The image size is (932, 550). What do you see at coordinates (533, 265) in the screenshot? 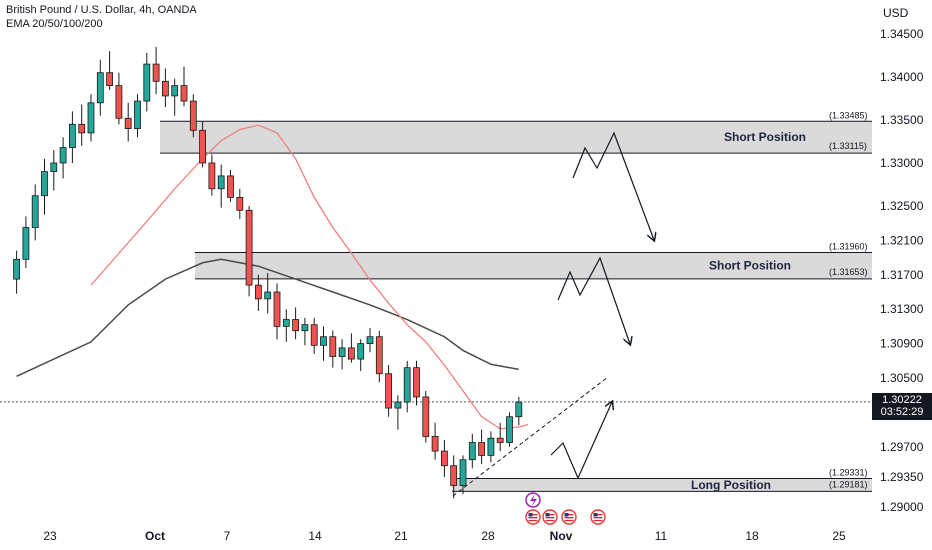
I see `zone-box` at bounding box center [533, 265].